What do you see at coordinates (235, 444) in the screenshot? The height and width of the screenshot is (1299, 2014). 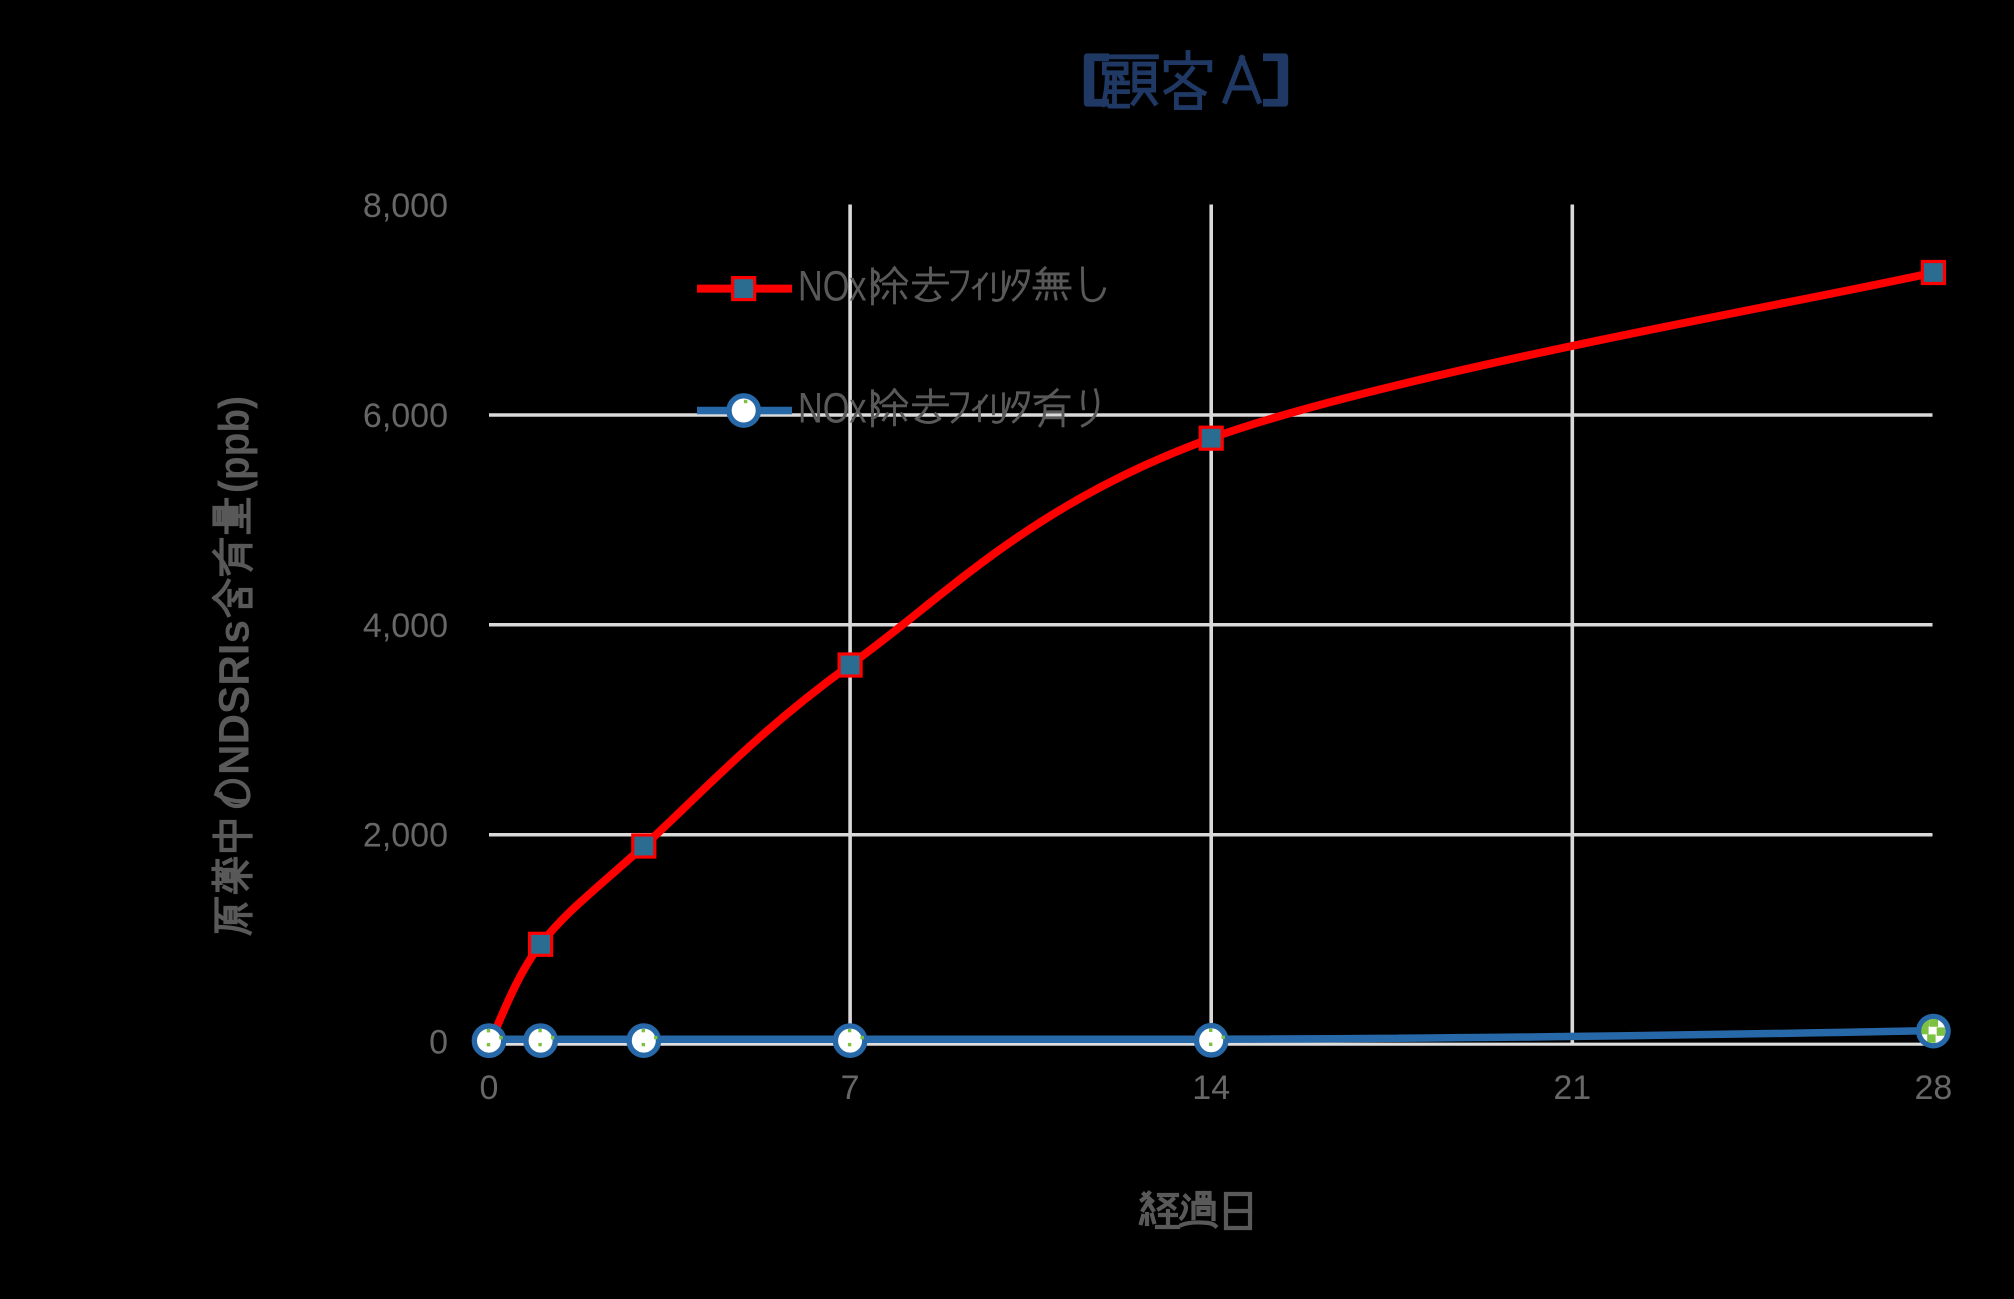 I see `svg-text: (ppb)` at bounding box center [235, 444].